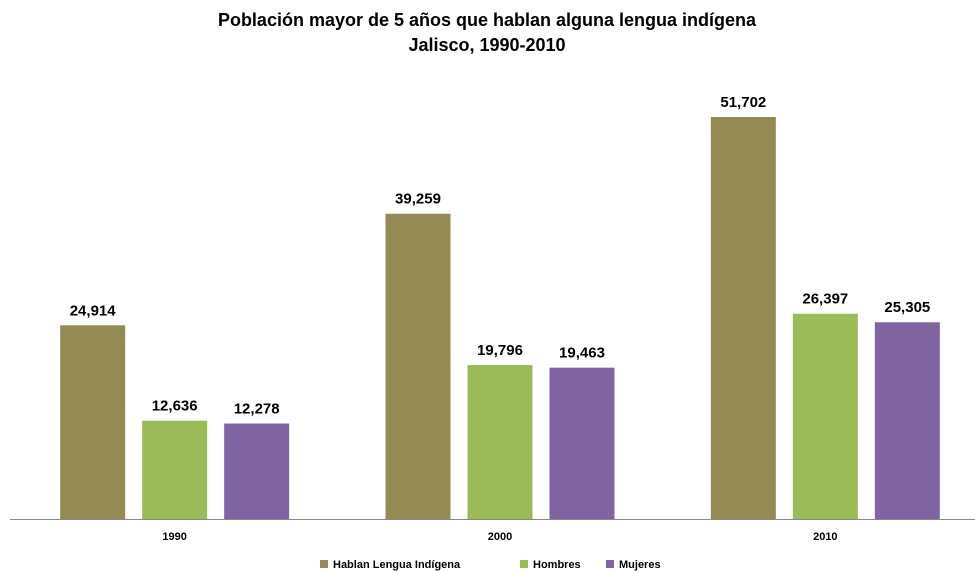  I want to click on legend-label: Hablan Lengua Indígena, so click(397, 565).